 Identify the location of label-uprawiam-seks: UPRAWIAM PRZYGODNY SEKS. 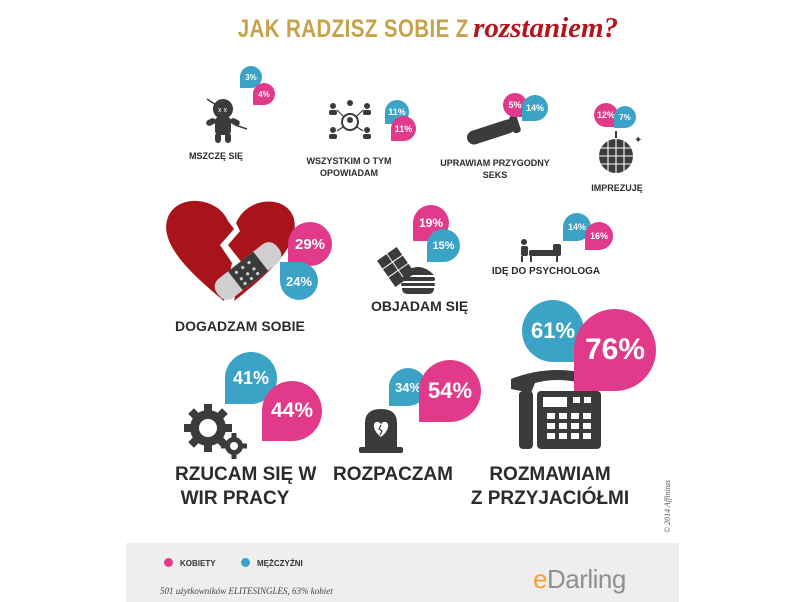
(495, 169).